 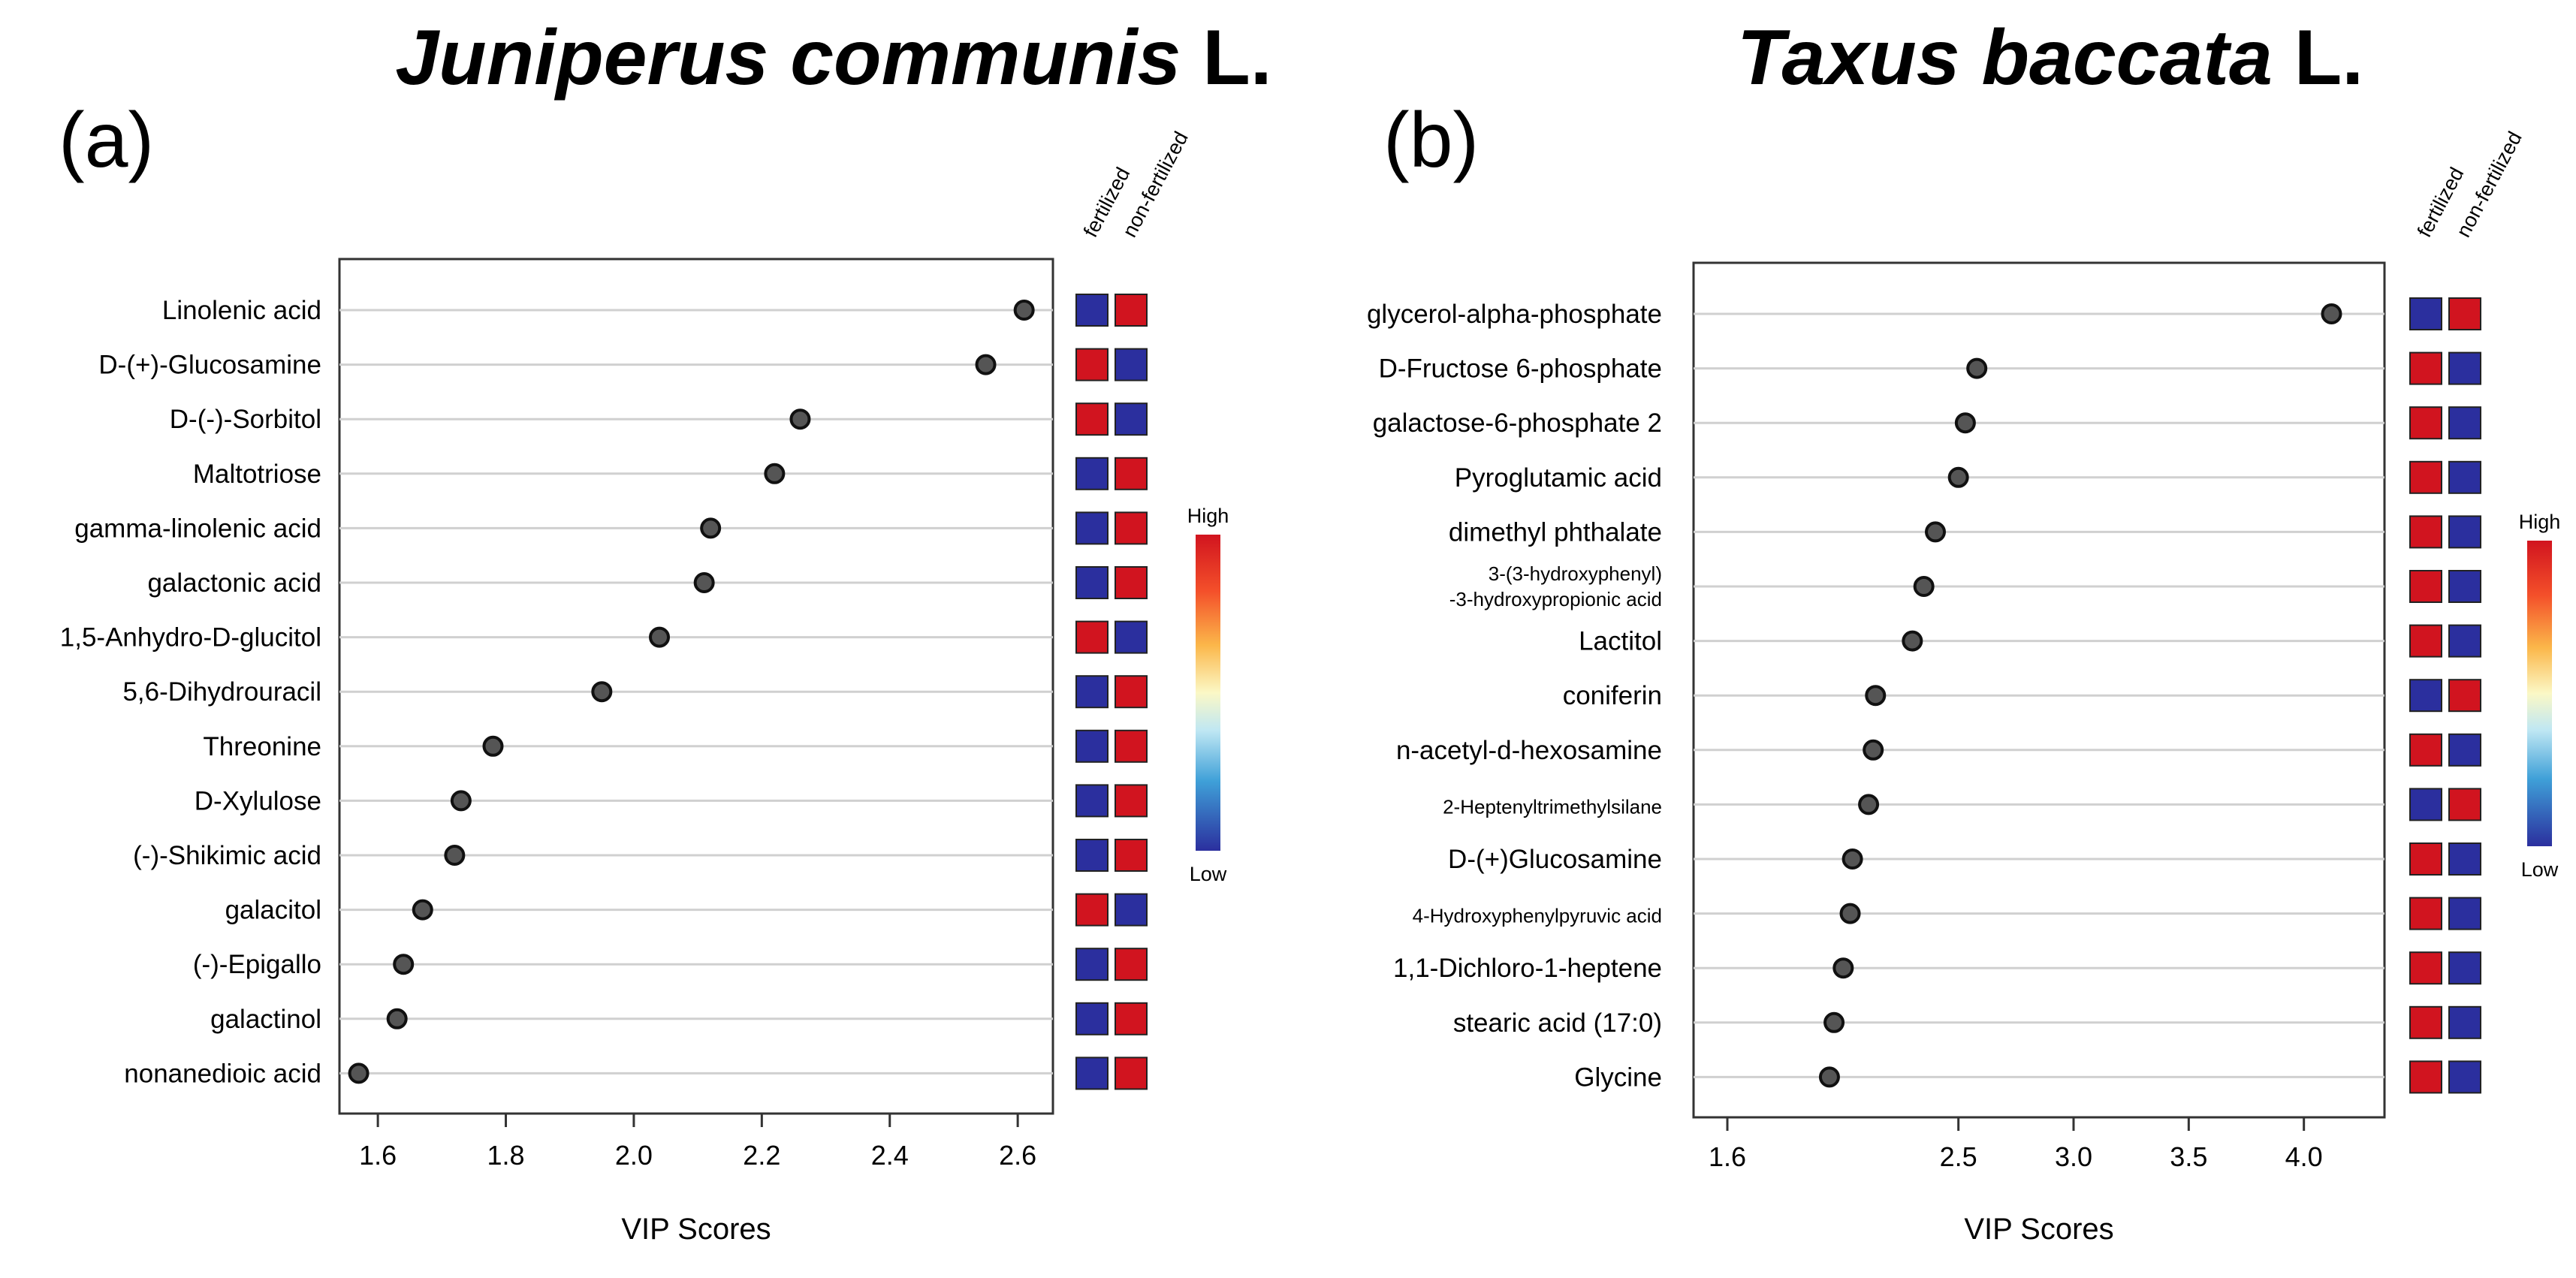 I want to click on category-label-line: galactonic acid, so click(x=234, y=583).